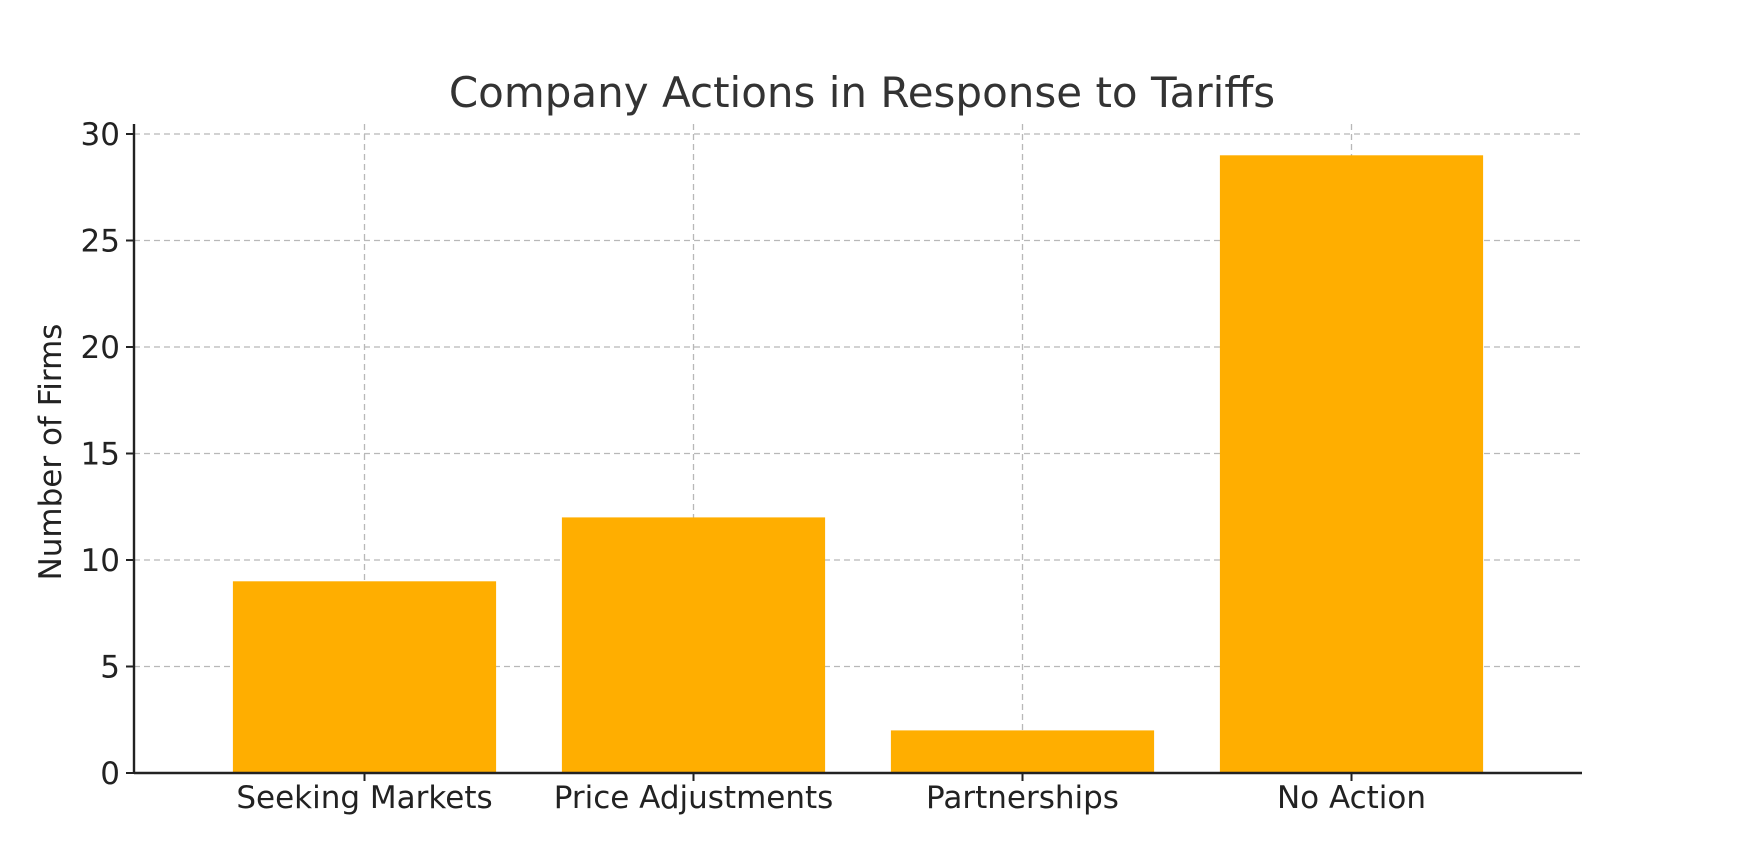  Describe the element at coordinates (100, 348) in the screenshot. I see `y-tick-label: 20` at that location.